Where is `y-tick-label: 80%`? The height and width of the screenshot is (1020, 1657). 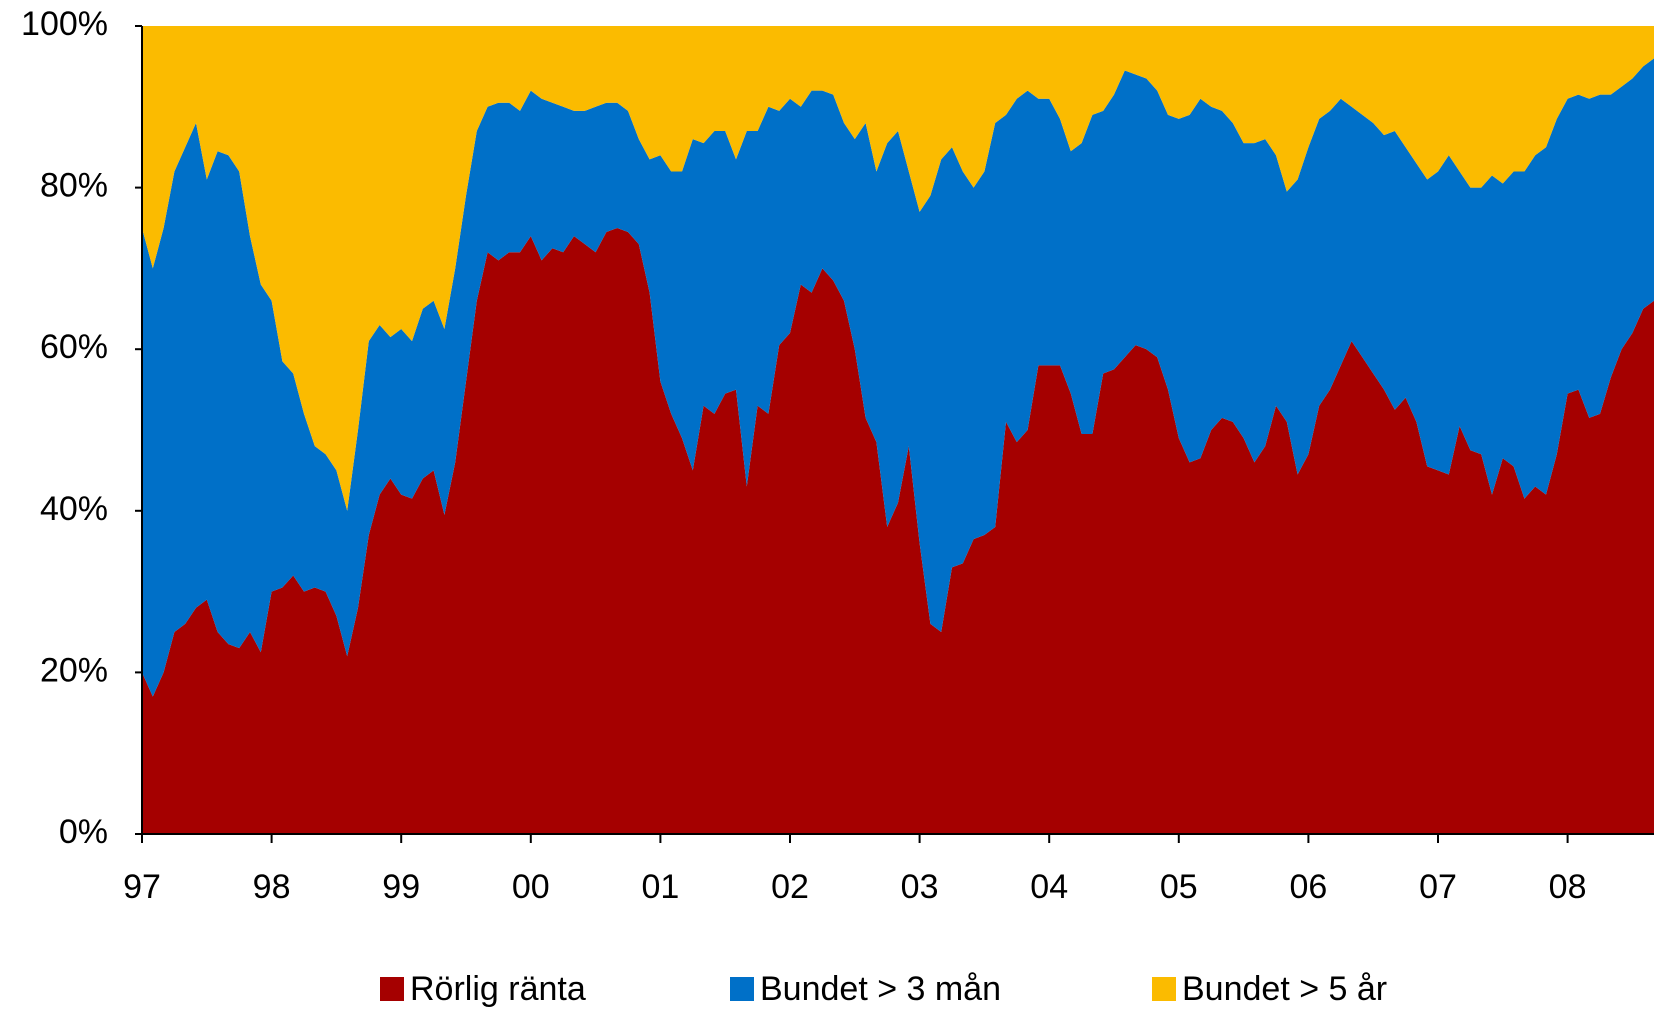 y-tick-label: 80% is located at coordinates (74, 186).